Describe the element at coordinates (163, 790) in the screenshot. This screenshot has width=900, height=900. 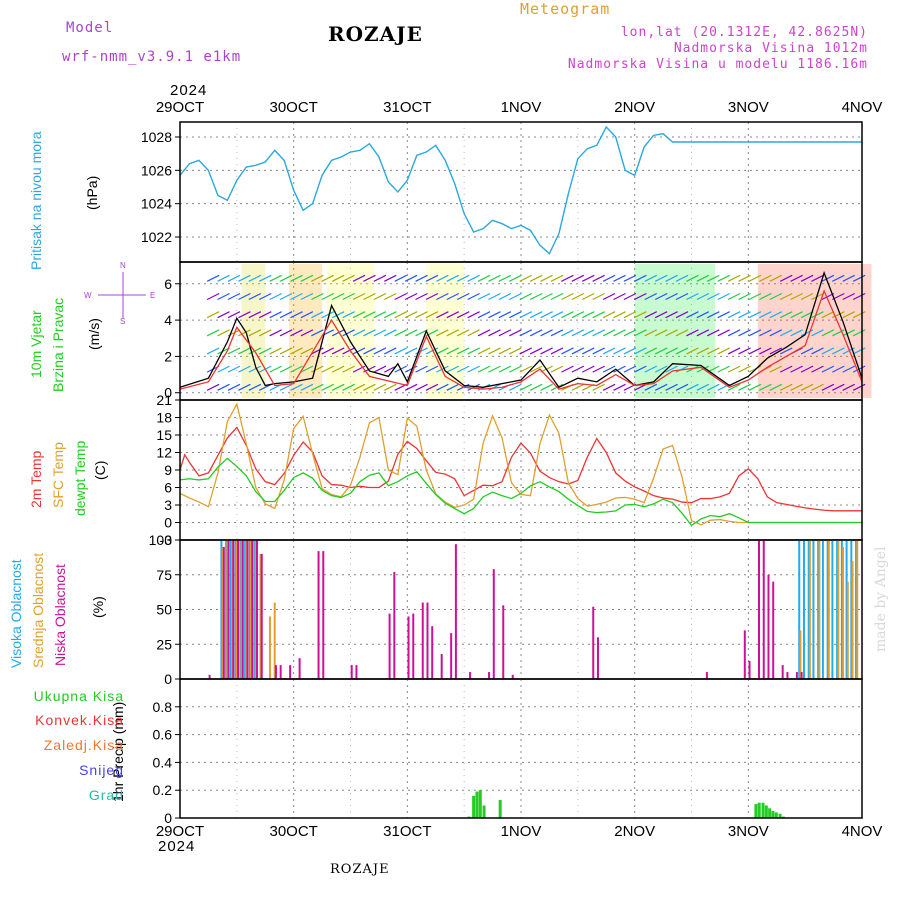
I see `y-tick-label: 0.2` at that location.